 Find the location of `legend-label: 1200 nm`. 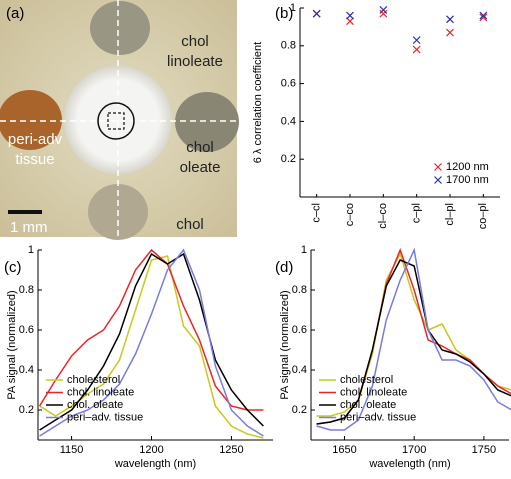

legend-label: 1200 nm is located at coordinates (467, 167).